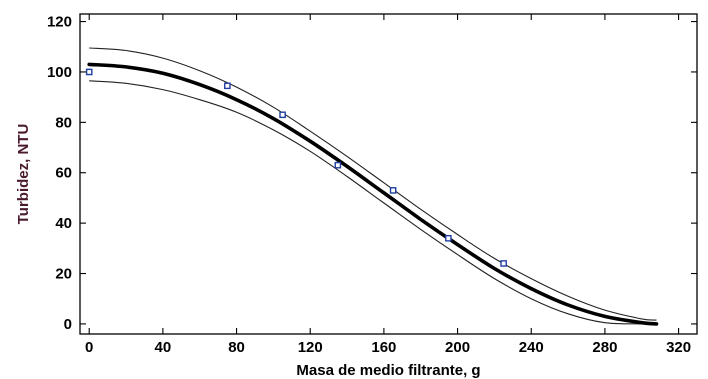 The width and height of the screenshot is (708, 379). Describe the element at coordinates (236, 347) in the screenshot. I see `x-tick-label: 80` at that location.